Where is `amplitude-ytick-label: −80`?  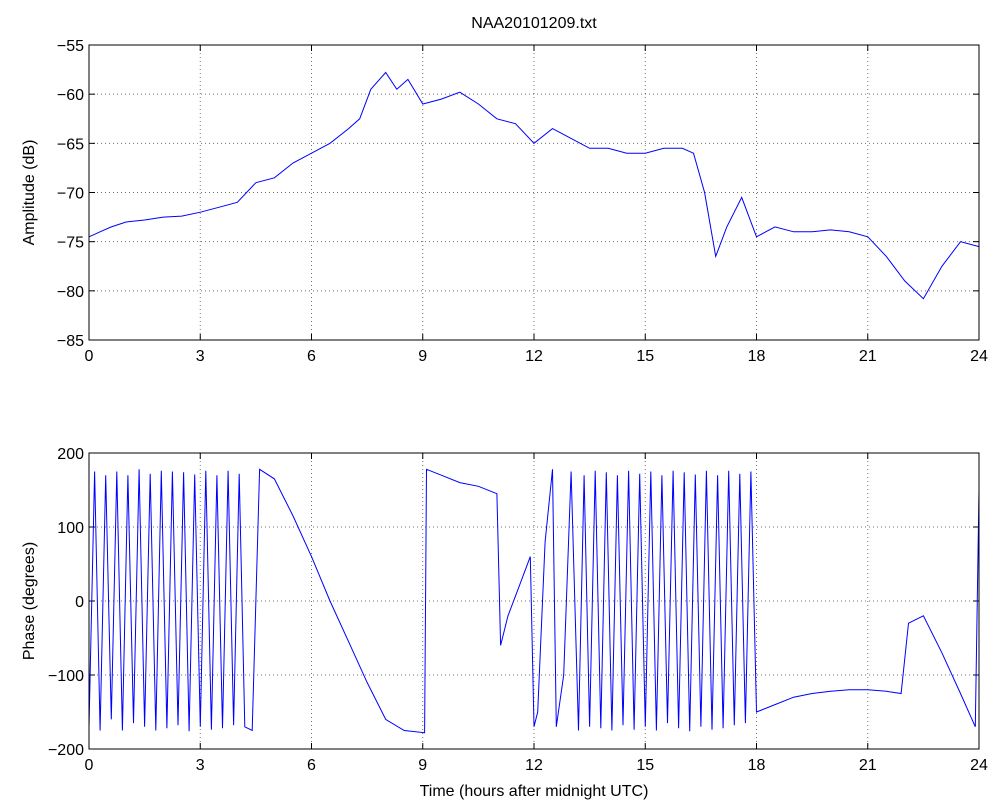
amplitude-ytick-label: −80 is located at coordinates (70, 292).